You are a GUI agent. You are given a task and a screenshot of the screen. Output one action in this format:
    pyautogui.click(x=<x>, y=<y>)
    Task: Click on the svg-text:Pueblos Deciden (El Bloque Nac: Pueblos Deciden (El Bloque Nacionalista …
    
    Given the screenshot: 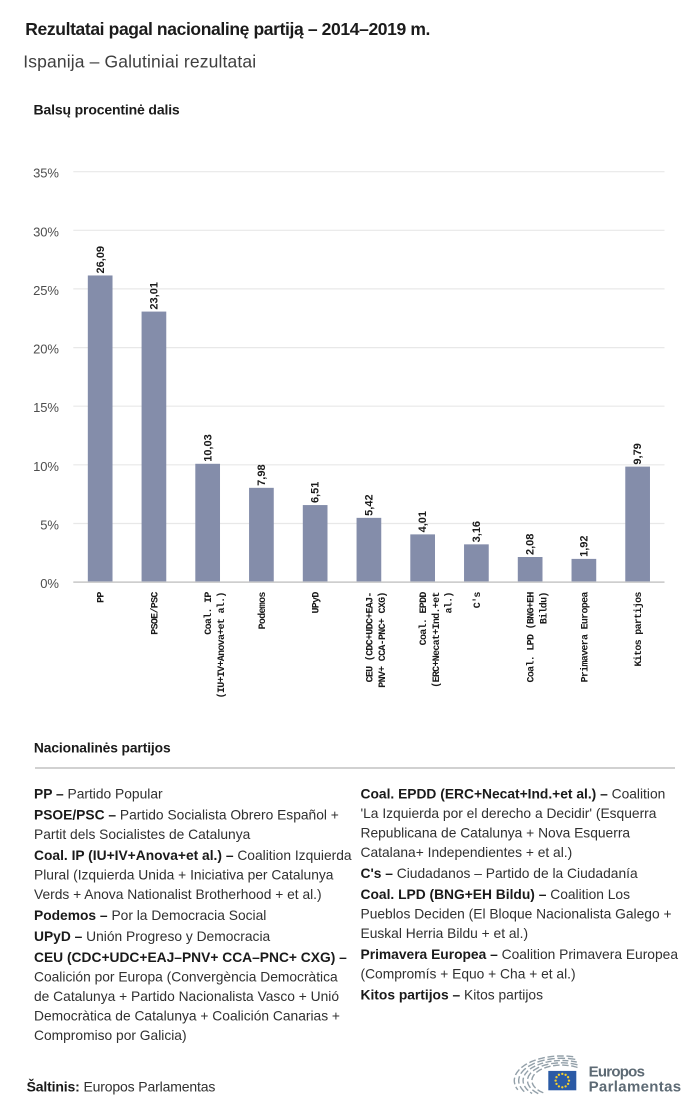 What is the action you would take?
    pyautogui.click(x=516, y=913)
    